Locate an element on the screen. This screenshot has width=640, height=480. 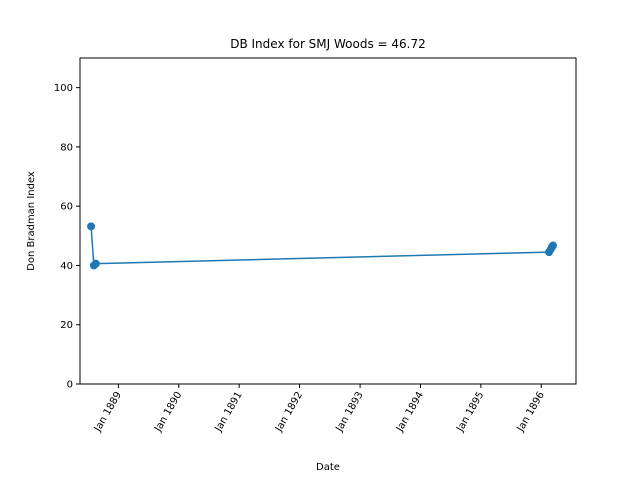
y-tick-label: 80 is located at coordinates (66, 147).